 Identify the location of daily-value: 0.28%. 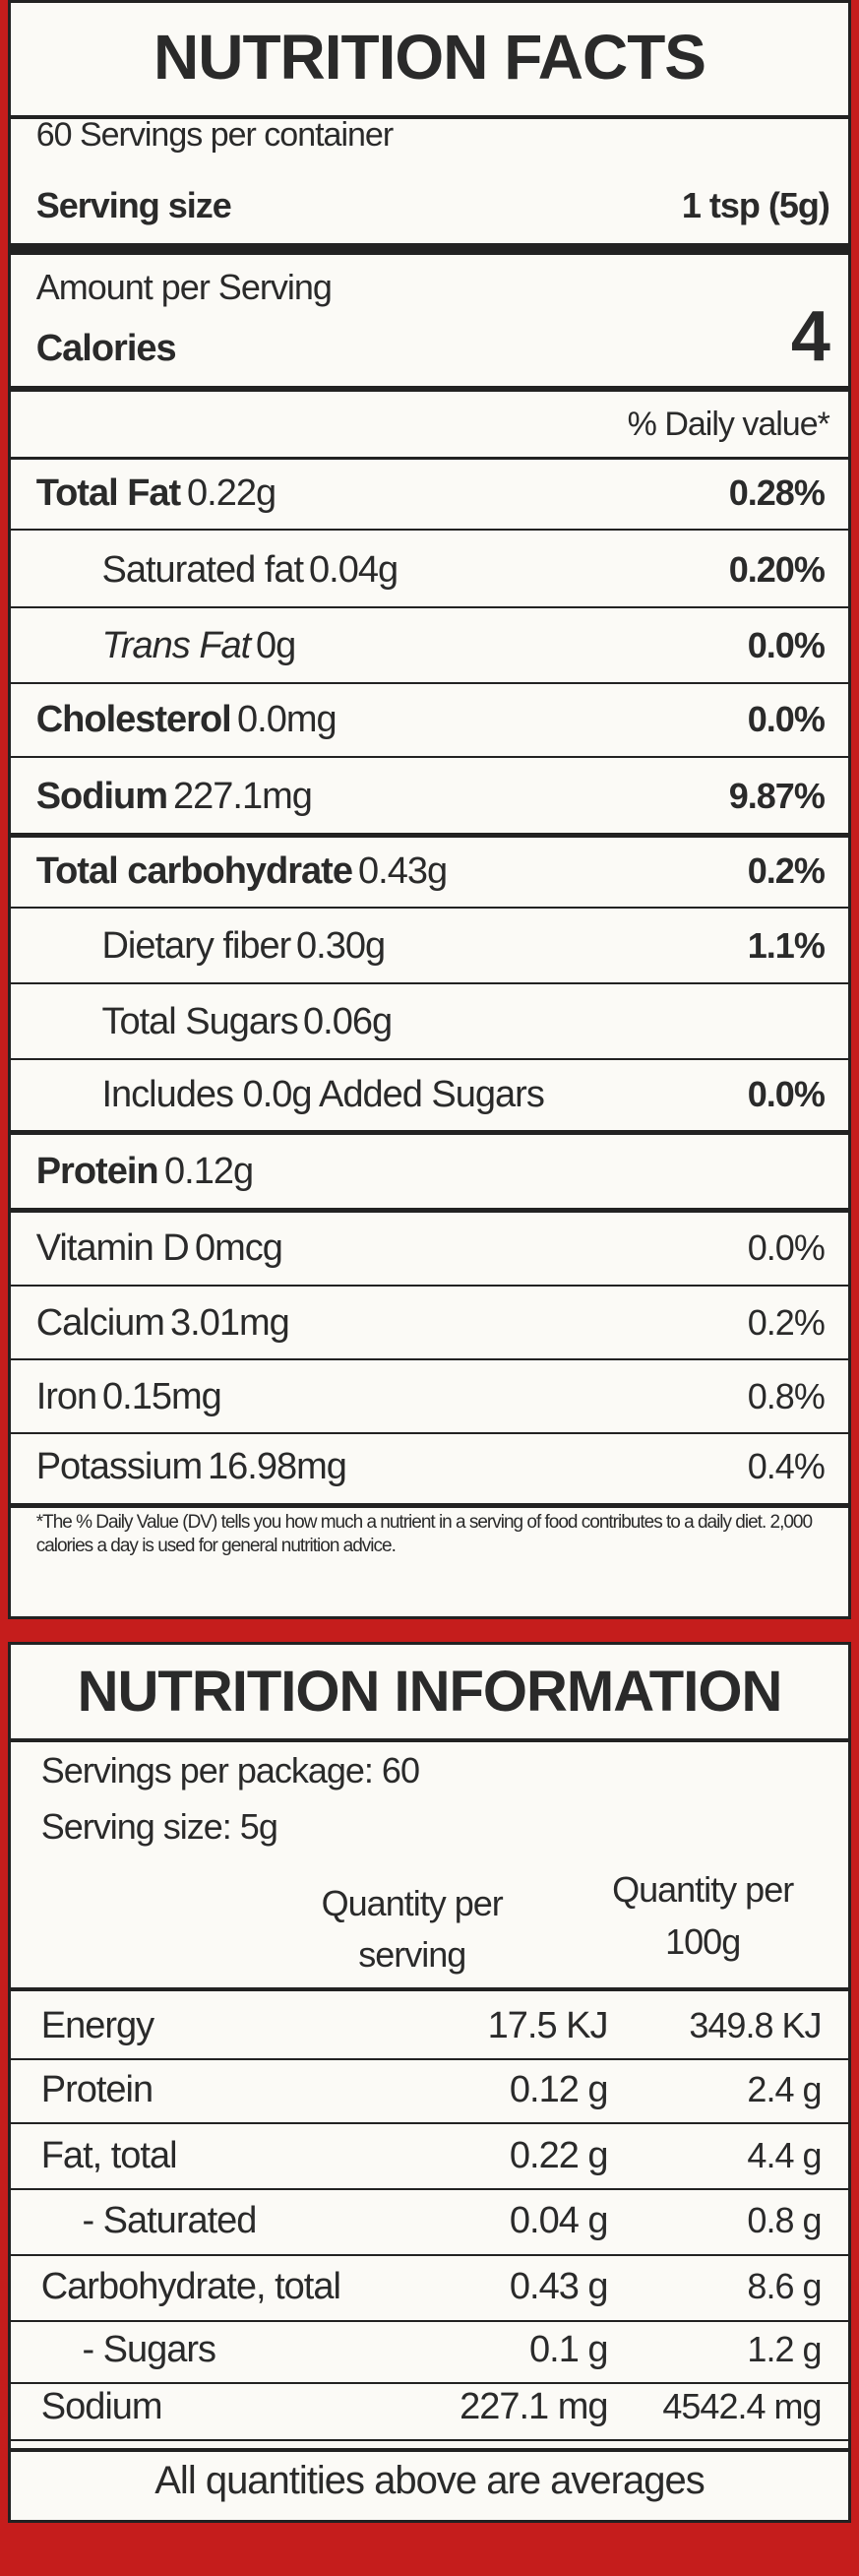
(777, 492).